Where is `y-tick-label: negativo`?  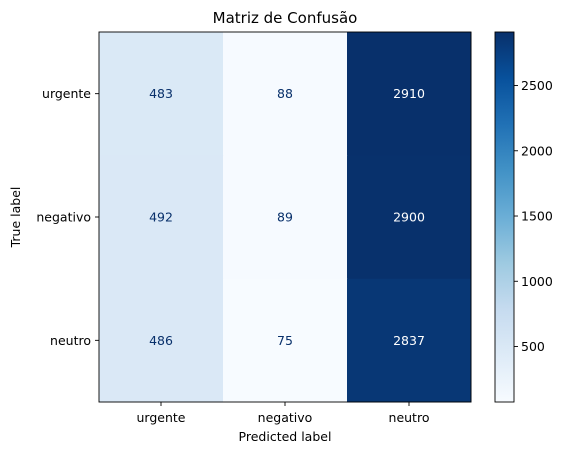
y-tick-label: negativo is located at coordinates (63, 217).